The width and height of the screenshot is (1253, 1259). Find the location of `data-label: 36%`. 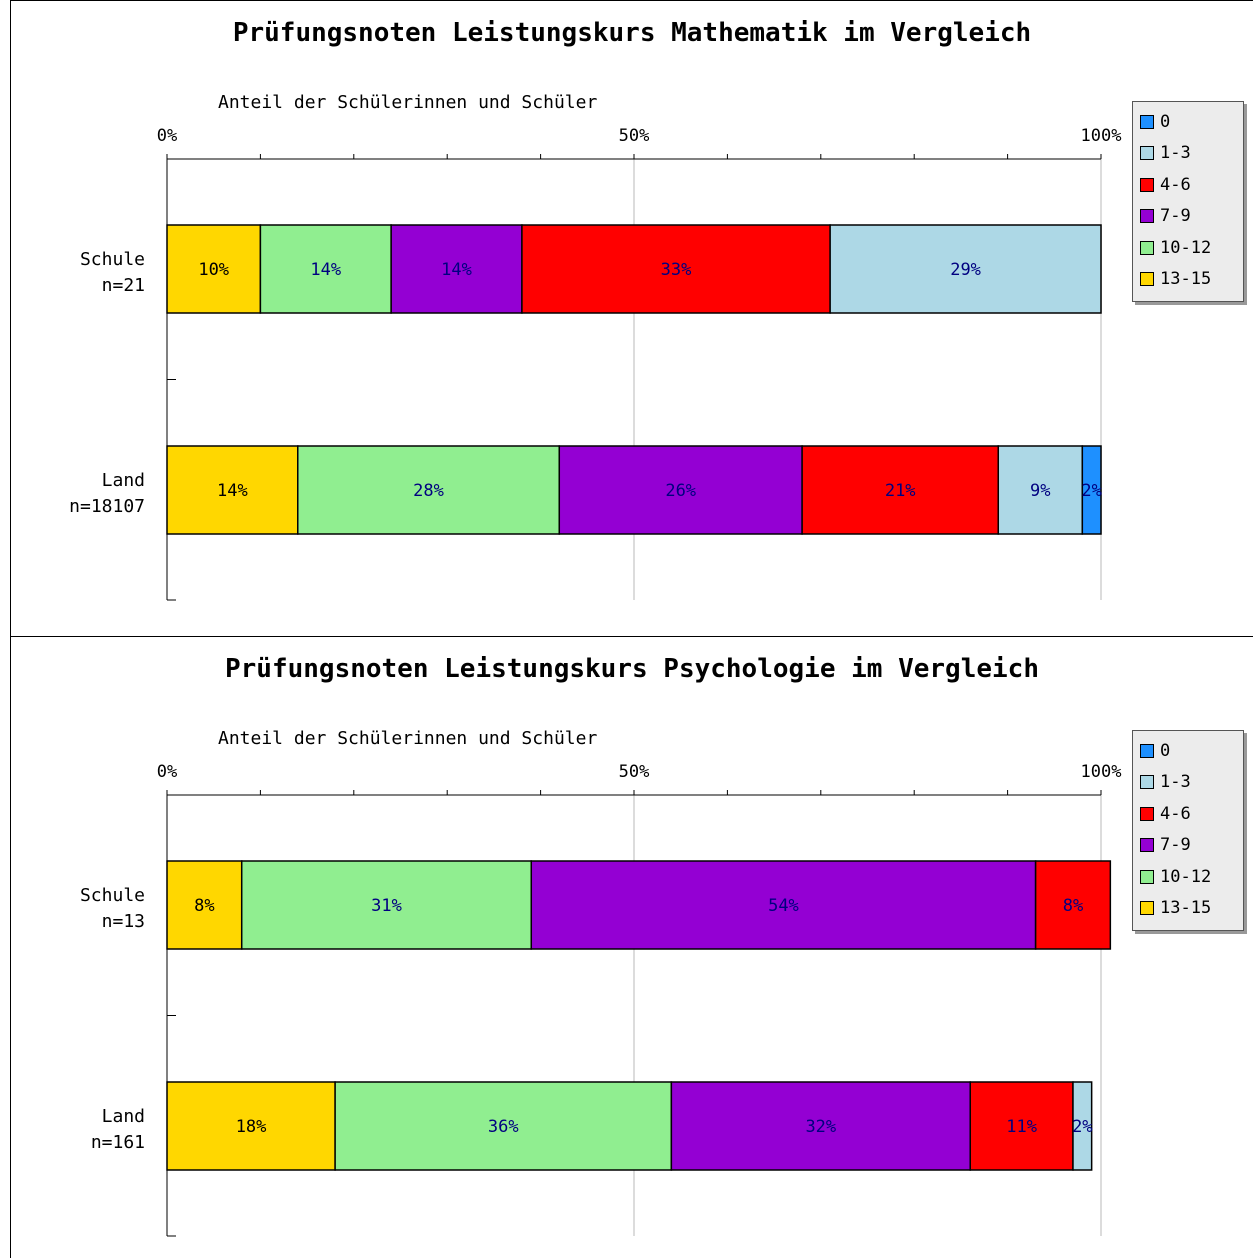

data-label: 36% is located at coordinates (503, 1127).